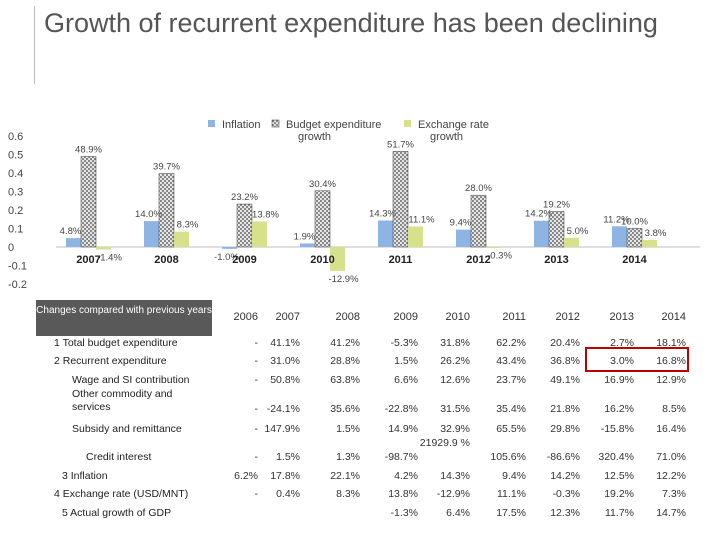 The image size is (720, 540). What do you see at coordinates (345, 476) in the screenshot?
I see `table-cell: 22.1%` at bounding box center [345, 476].